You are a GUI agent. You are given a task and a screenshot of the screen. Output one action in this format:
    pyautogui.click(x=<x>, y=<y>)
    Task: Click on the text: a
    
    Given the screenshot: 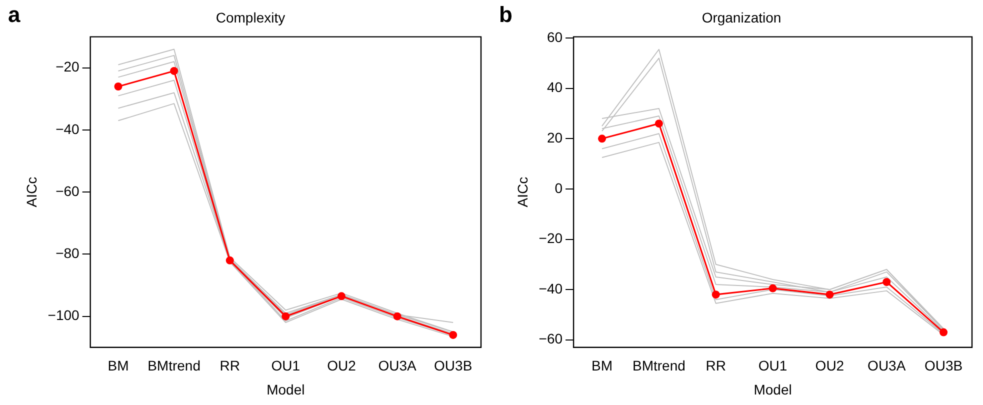 What is the action you would take?
    pyautogui.click(x=14, y=15)
    